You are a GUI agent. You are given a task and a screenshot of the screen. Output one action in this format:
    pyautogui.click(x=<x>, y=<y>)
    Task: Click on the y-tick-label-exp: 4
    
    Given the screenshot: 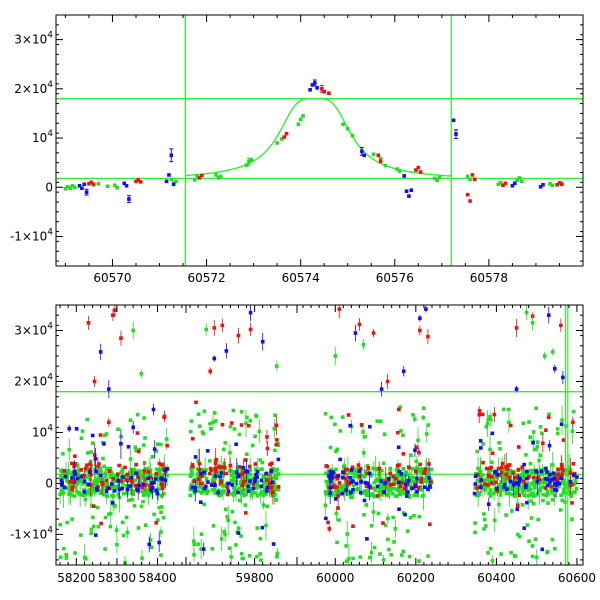 What is the action you would take?
    pyautogui.click(x=50, y=326)
    